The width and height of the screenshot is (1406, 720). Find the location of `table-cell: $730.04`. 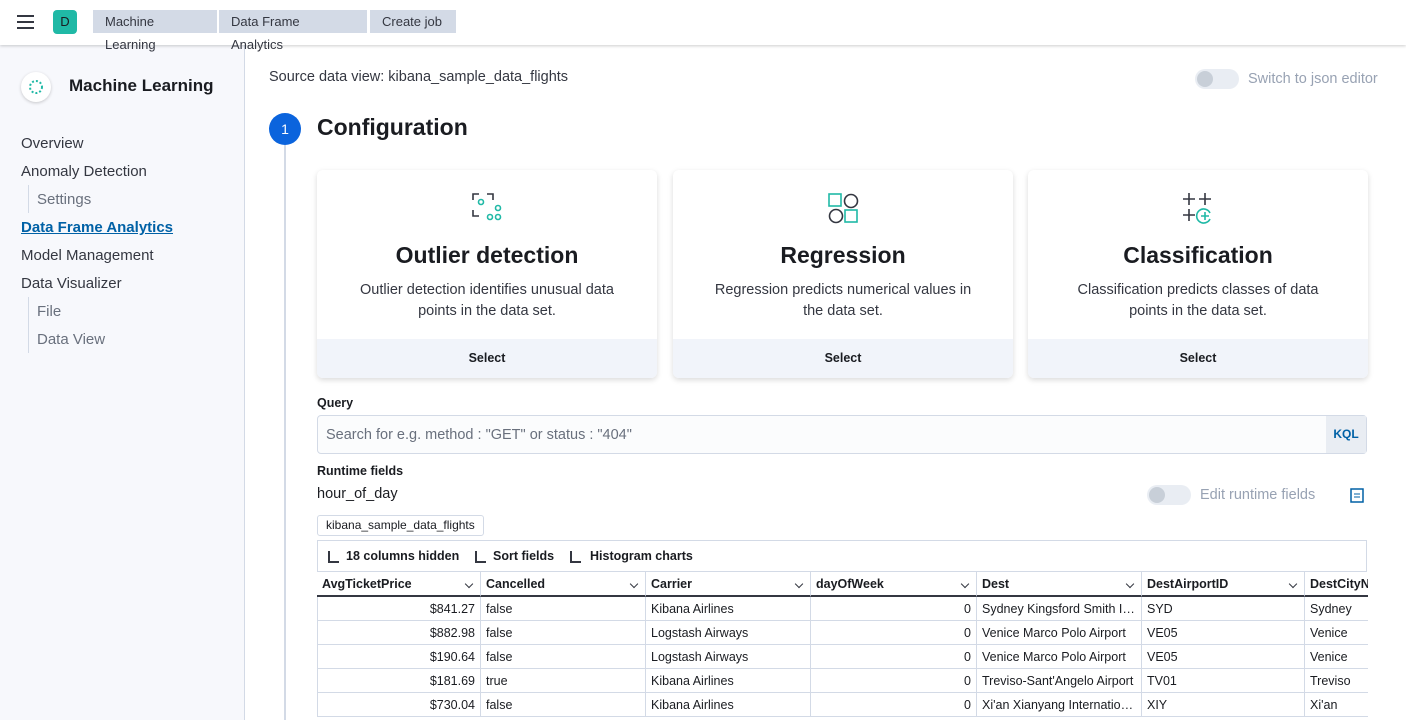

table-cell: $730.04 is located at coordinates (399, 705).